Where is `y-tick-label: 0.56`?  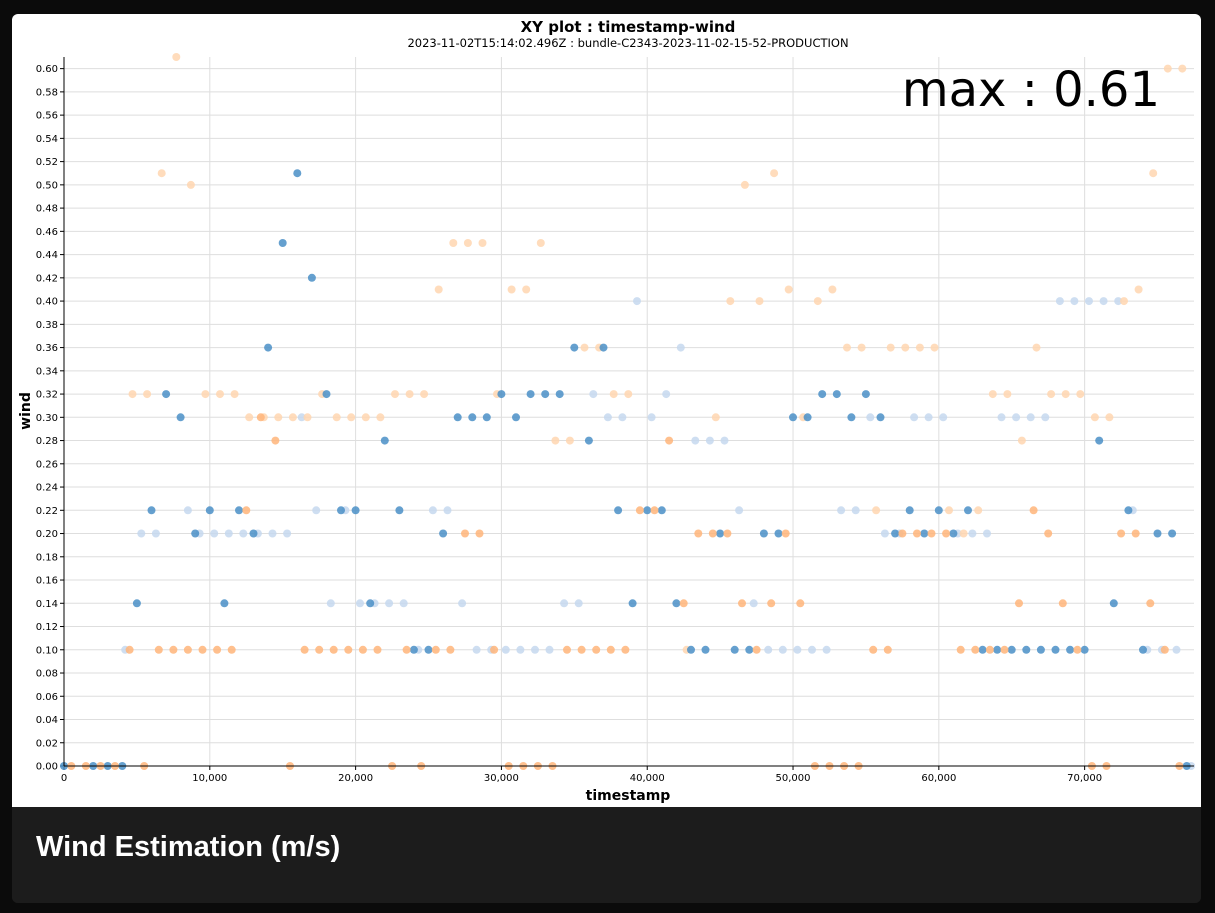
y-tick-label: 0.56 is located at coordinates (47, 116).